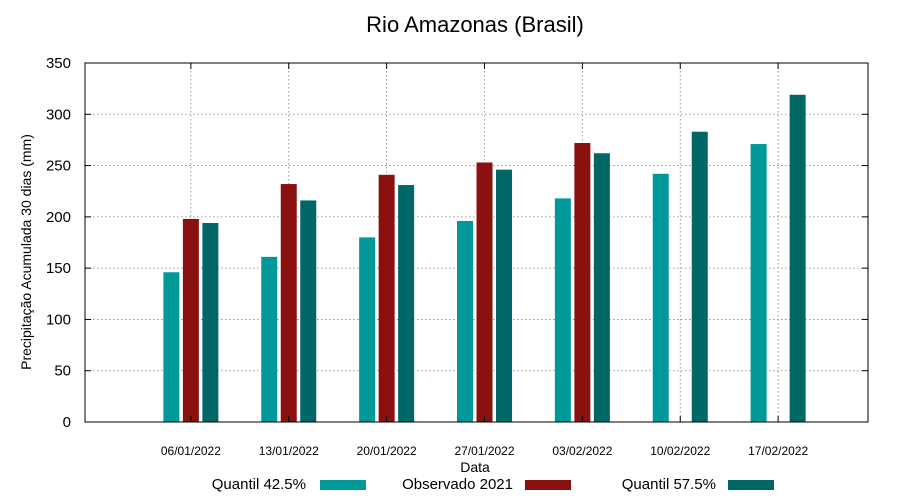 The width and height of the screenshot is (900, 500). Describe the element at coordinates (58, 63) in the screenshot. I see `y-tick-label: 350` at that location.